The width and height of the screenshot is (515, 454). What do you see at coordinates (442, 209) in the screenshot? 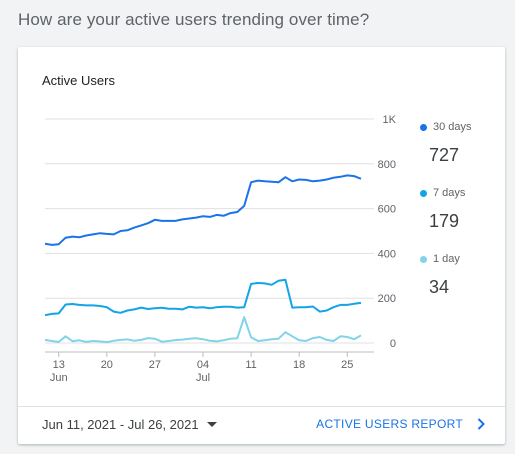
I see `legend-item-7-days: 7 days 179` at bounding box center [442, 209].